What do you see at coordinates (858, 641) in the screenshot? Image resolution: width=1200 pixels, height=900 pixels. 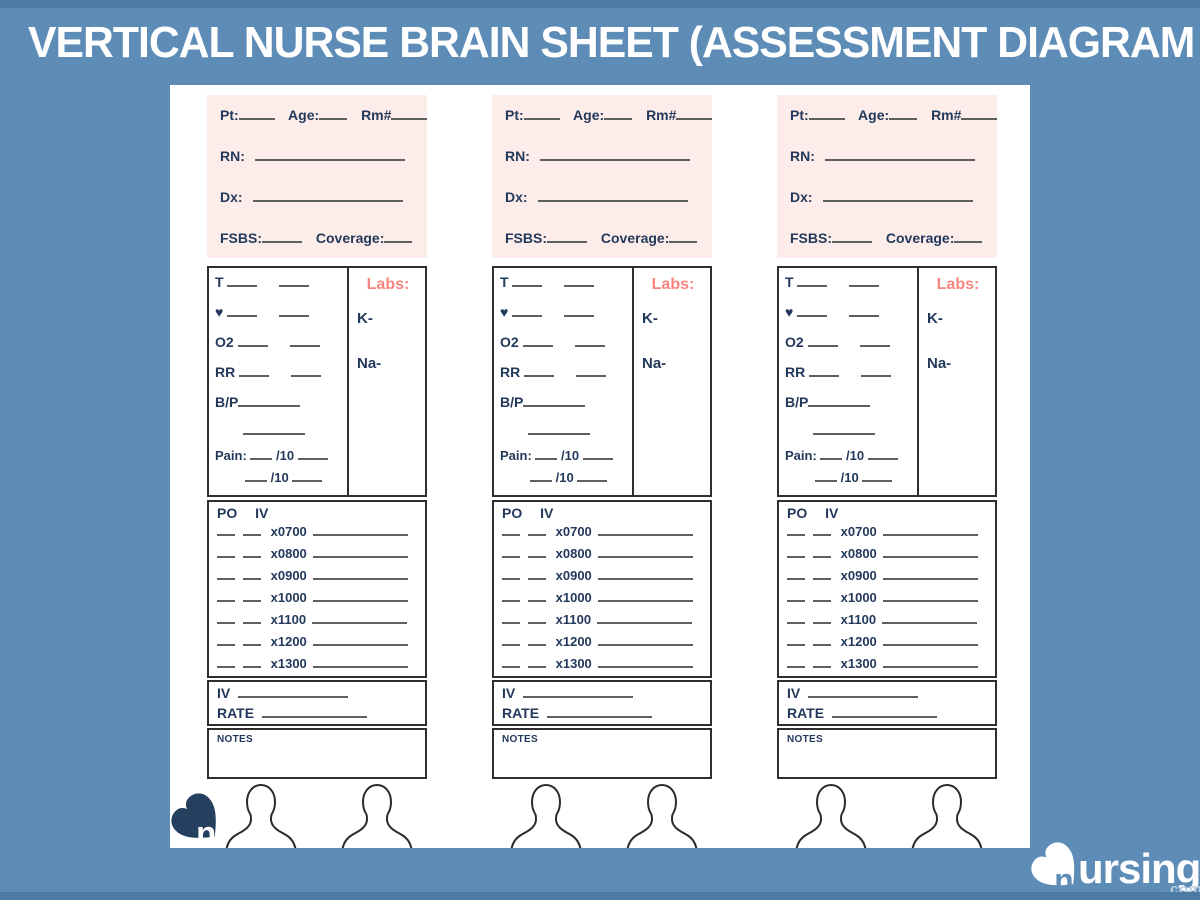 I see `time-label: x1200` at bounding box center [858, 641].